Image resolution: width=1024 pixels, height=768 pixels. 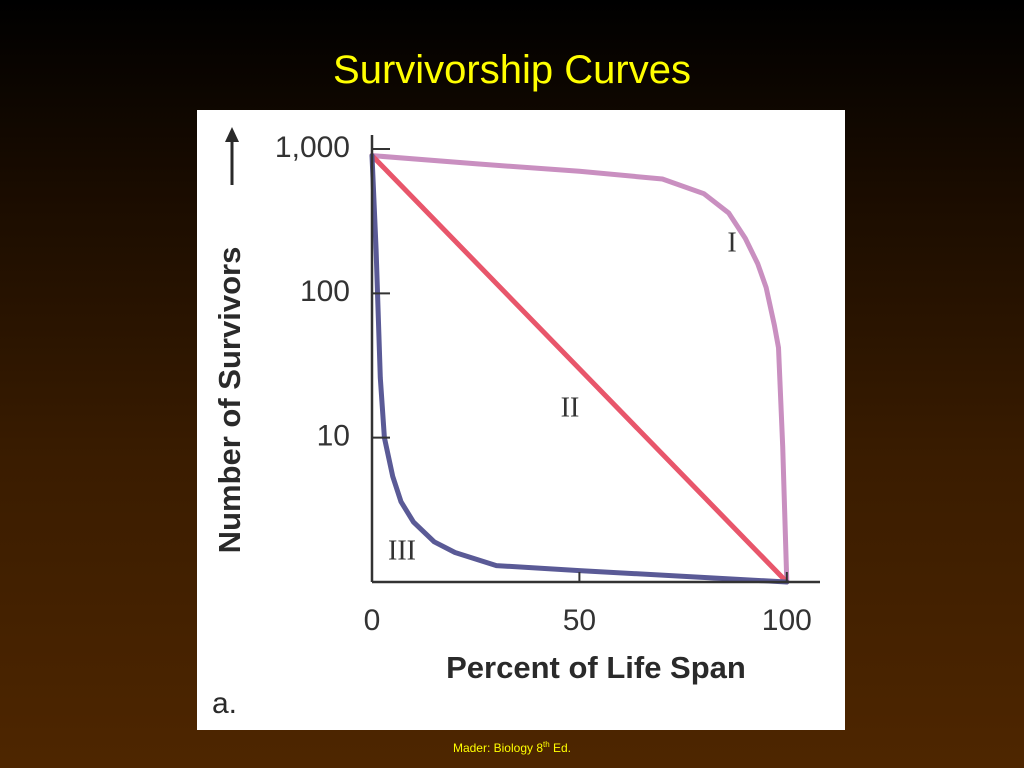 I want to click on curve-label: III, so click(x=402, y=550).